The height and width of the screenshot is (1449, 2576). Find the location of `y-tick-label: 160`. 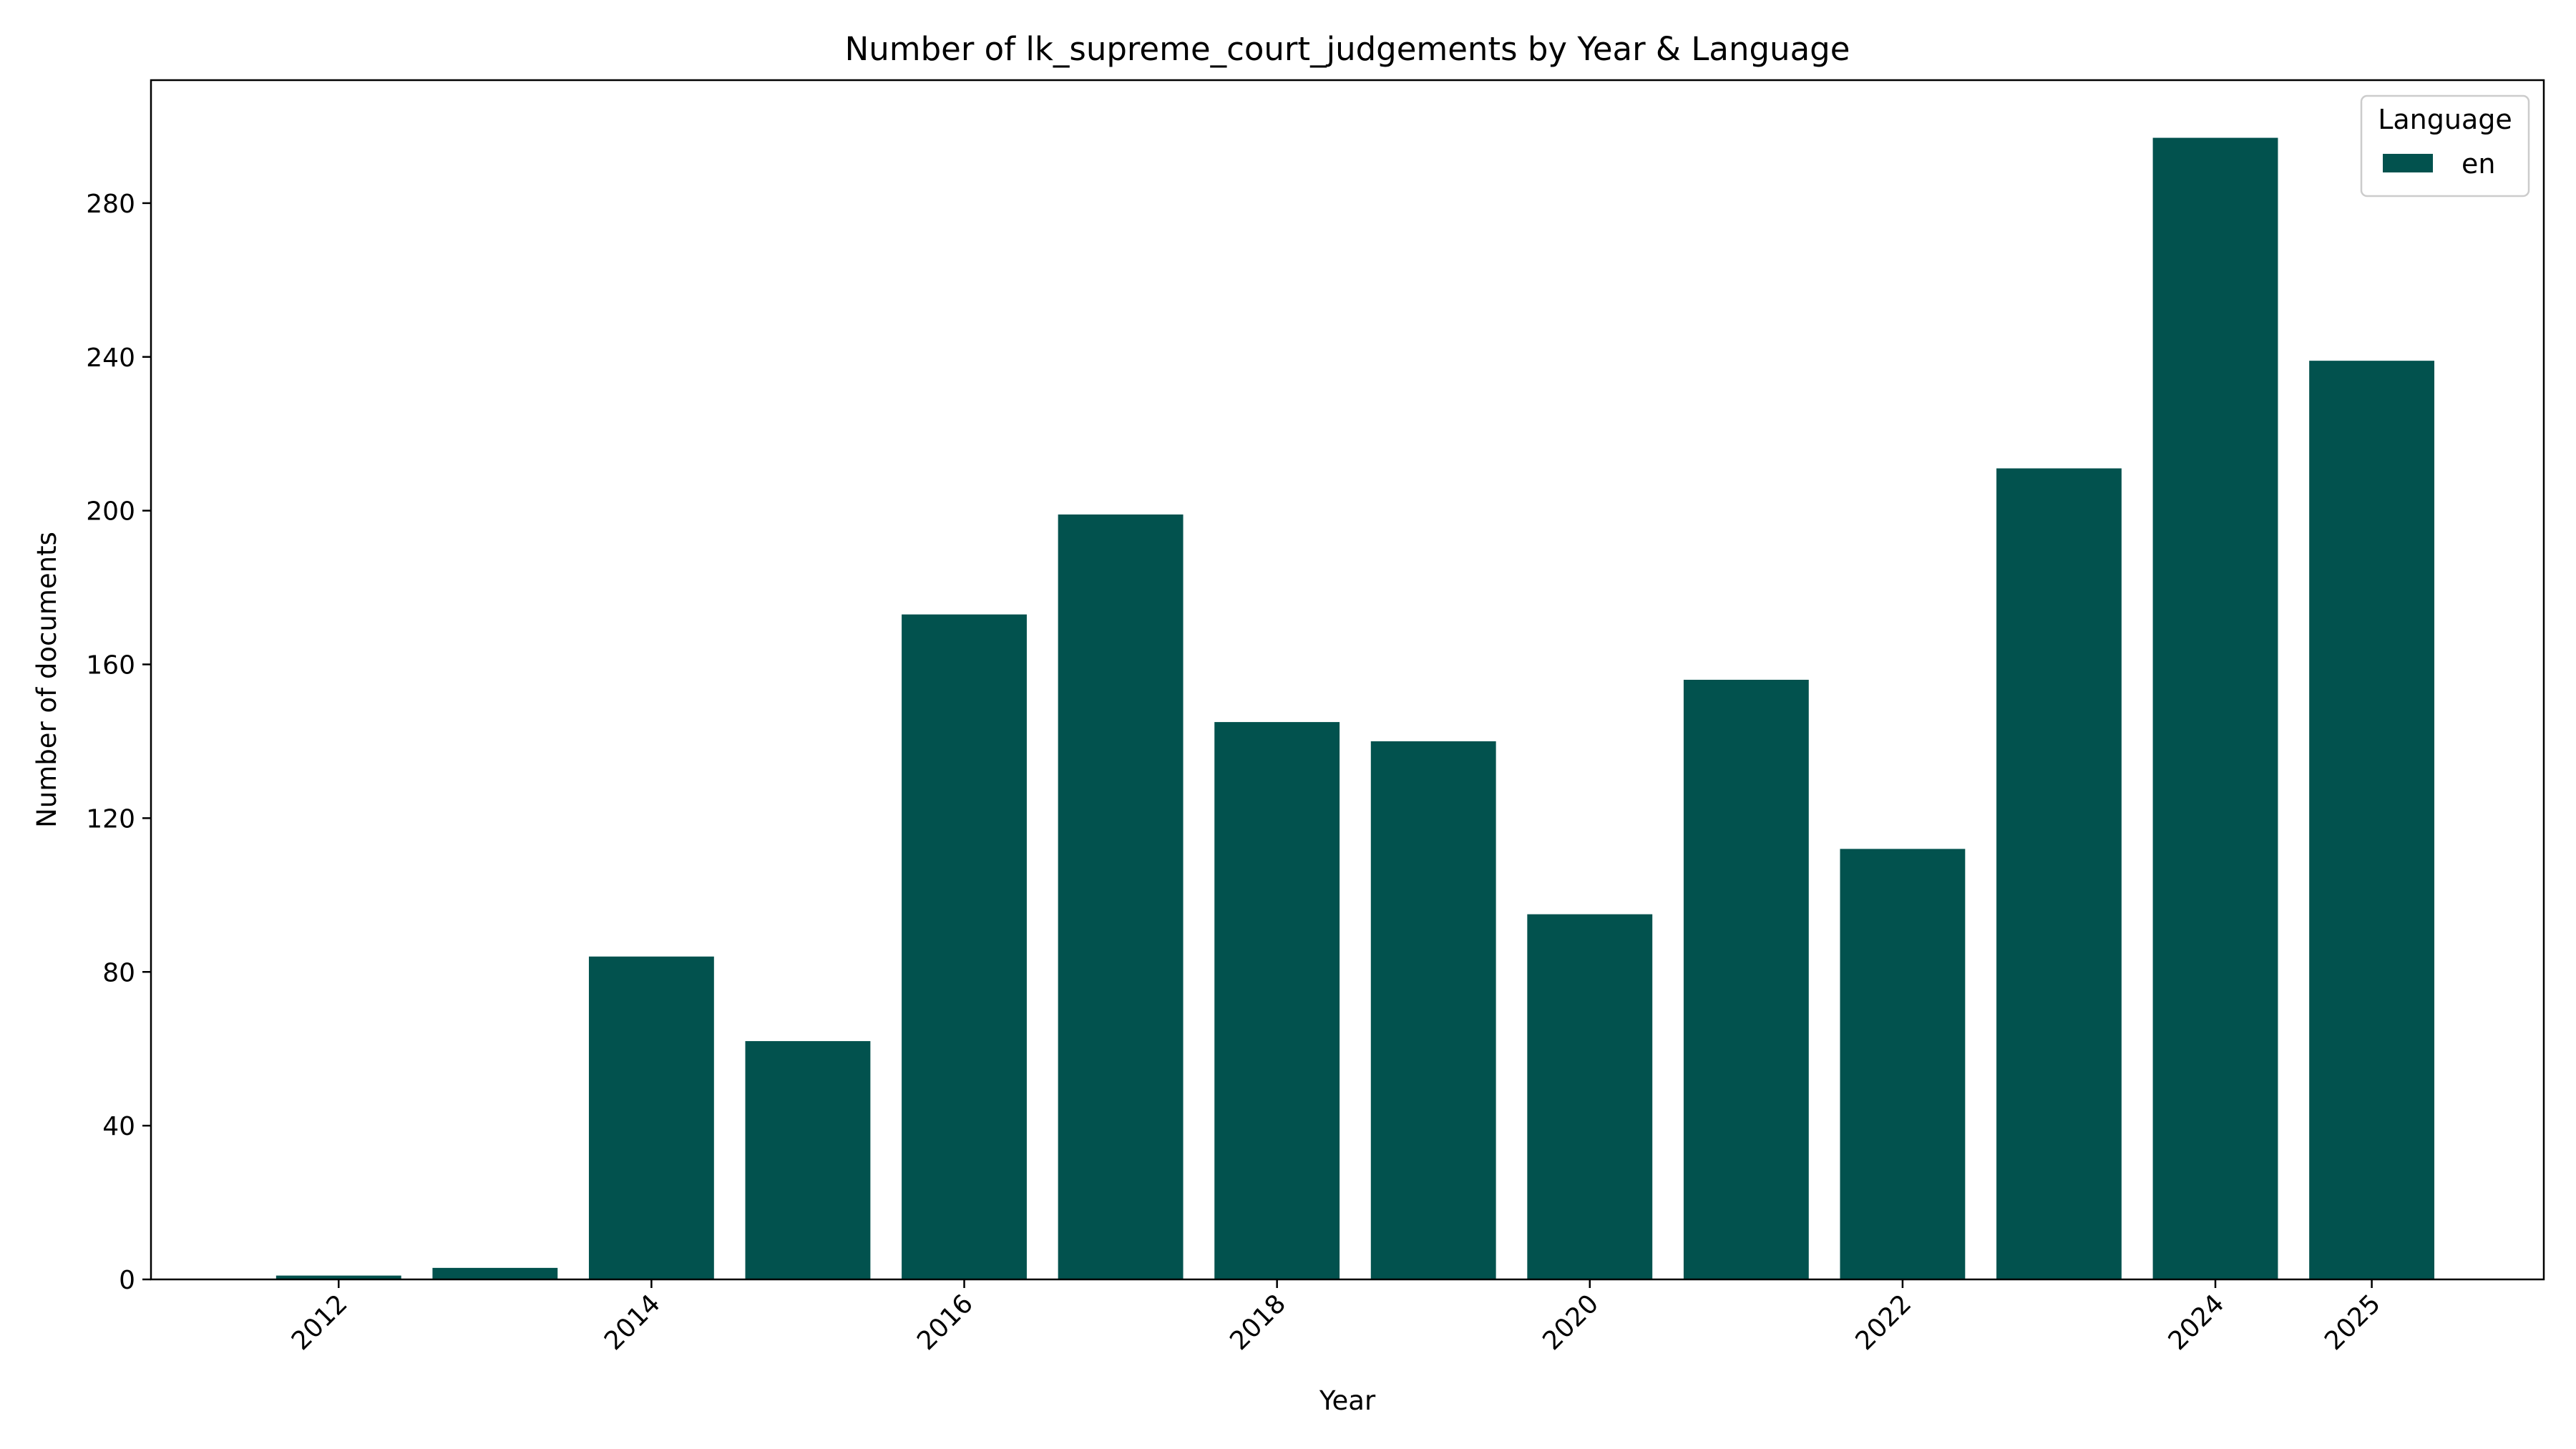

y-tick-label: 160 is located at coordinates (110, 665).